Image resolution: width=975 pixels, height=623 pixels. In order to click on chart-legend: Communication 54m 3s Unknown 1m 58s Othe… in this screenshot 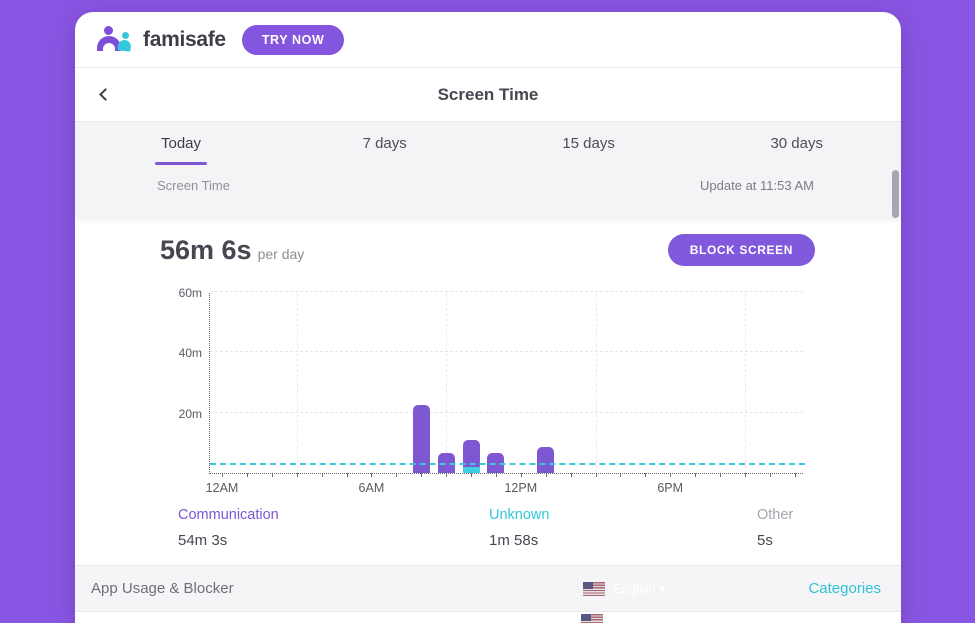, I will do `click(488, 533)`.